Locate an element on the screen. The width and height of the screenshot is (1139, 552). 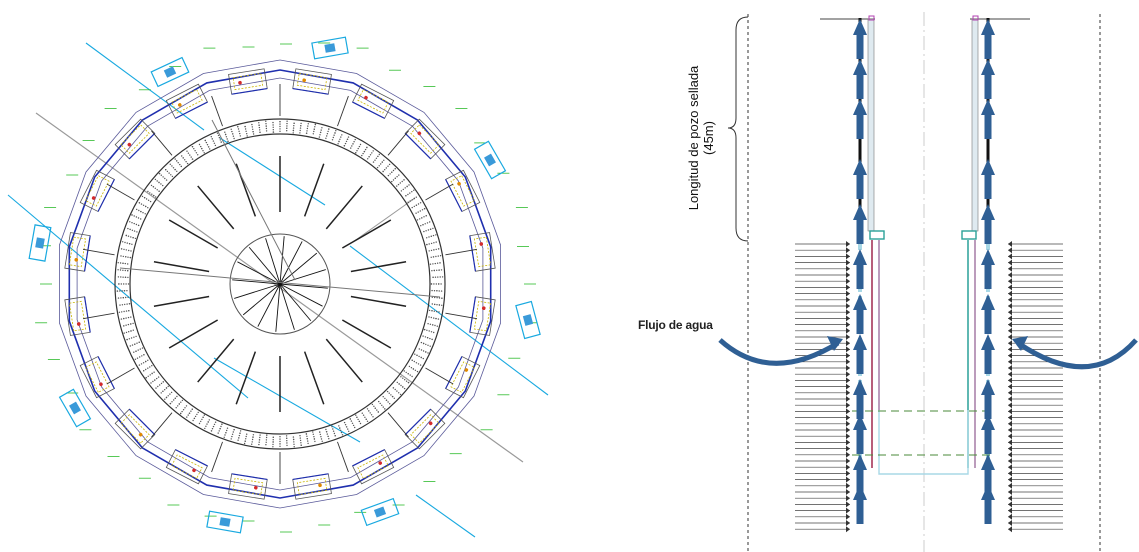
center-ray is located at coordinates (256, 282).